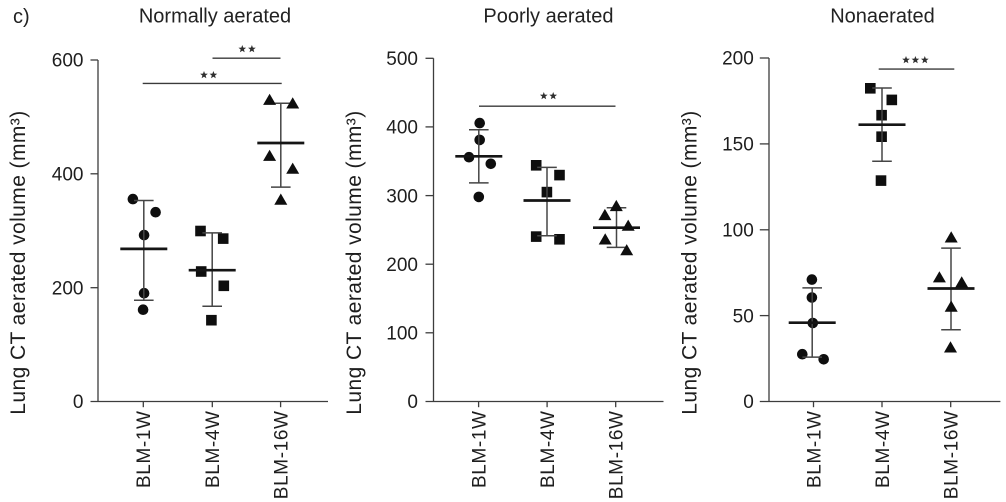  What do you see at coordinates (402, 59) in the screenshot?
I see `svg-text: 500` at bounding box center [402, 59].